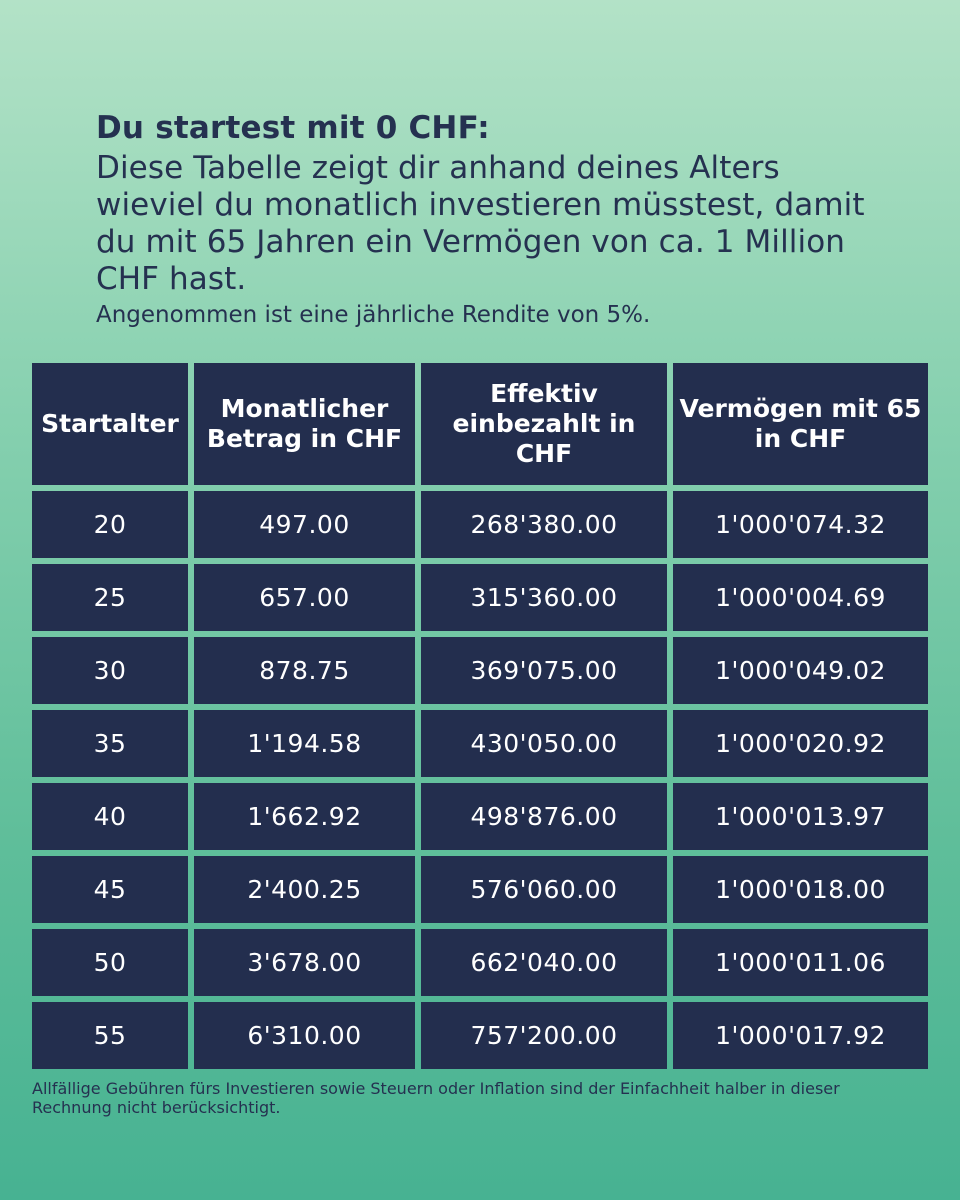 Image resolution: width=960 pixels, height=1200 pixels. What do you see at coordinates (110, 597) in the screenshot?
I see `cell-startalter: 25` at bounding box center [110, 597].